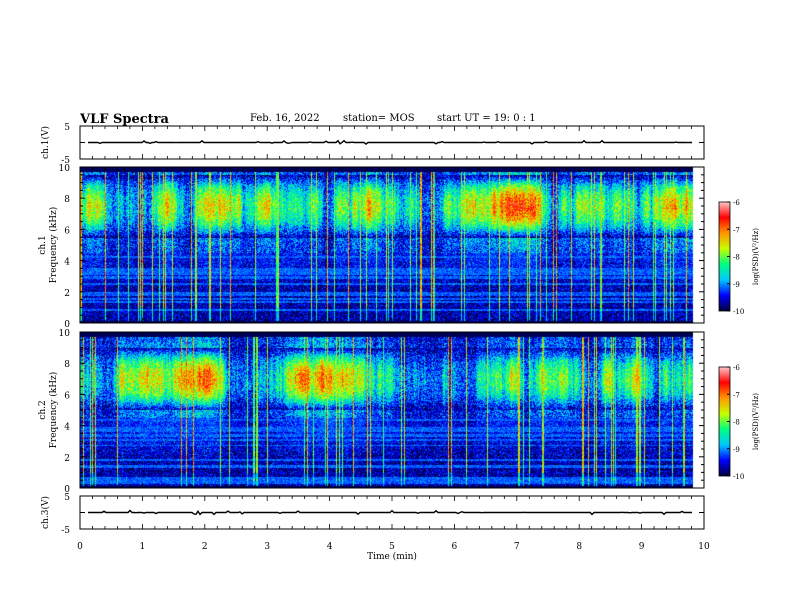 The image size is (792, 612). I want to click on x-tick-label: 7, so click(517, 547).